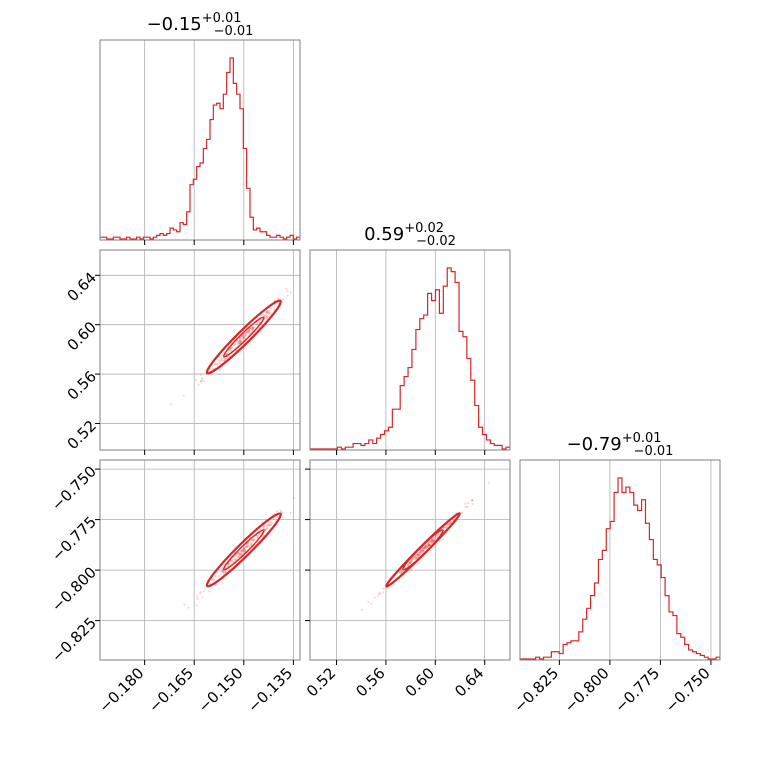  What do you see at coordinates (74, 589) in the screenshot?
I see `y-tick-label: −0.800` at bounding box center [74, 589].